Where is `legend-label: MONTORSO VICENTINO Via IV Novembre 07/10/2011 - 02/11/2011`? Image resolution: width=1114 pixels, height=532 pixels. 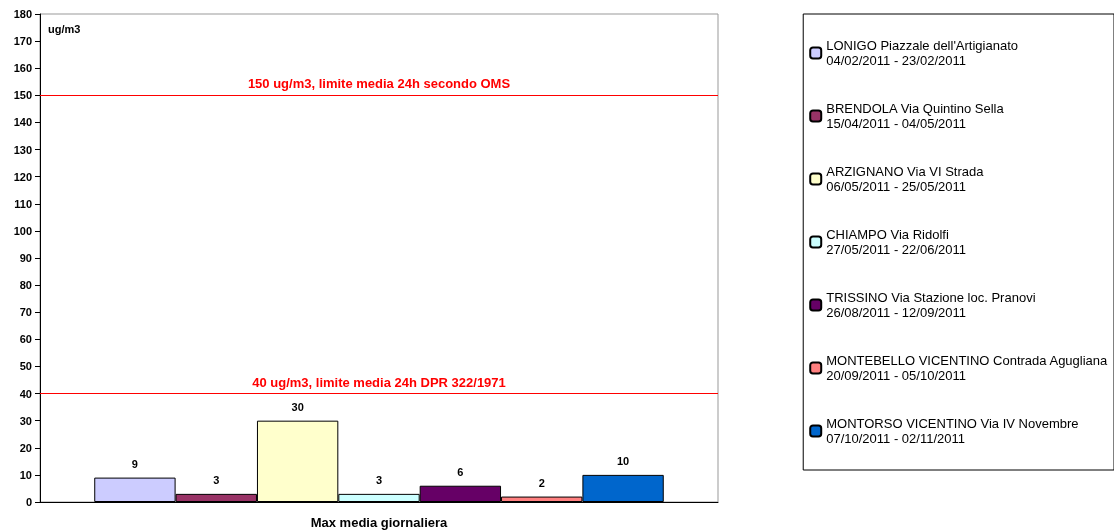 legend-label: MONTORSO VICENTINO Via IV Novembre 07/10/2011 - 02/11/2011 is located at coordinates (952, 431).